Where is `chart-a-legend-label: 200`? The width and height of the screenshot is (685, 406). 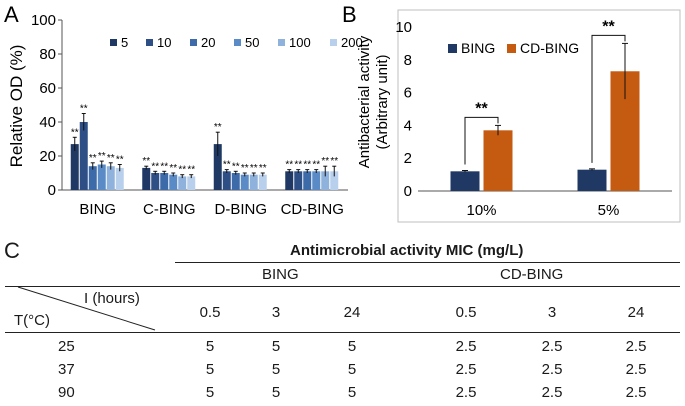
chart-a-legend-label: 200 is located at coordinates (352, 42).